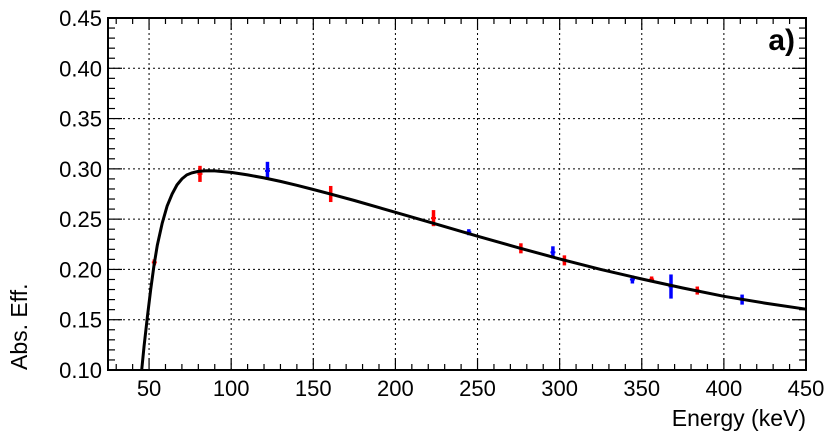  I want to click on x-tick-label: 400, so click(724, 388).